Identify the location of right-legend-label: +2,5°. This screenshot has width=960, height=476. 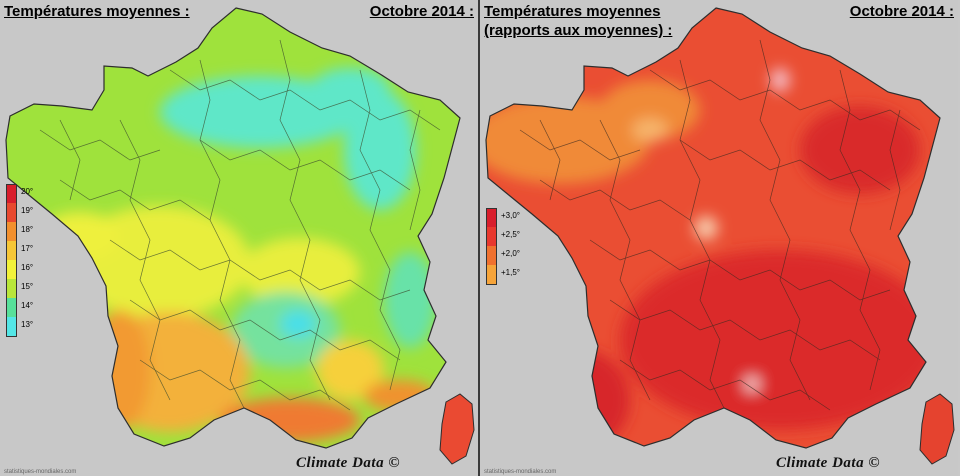
(510, 234).